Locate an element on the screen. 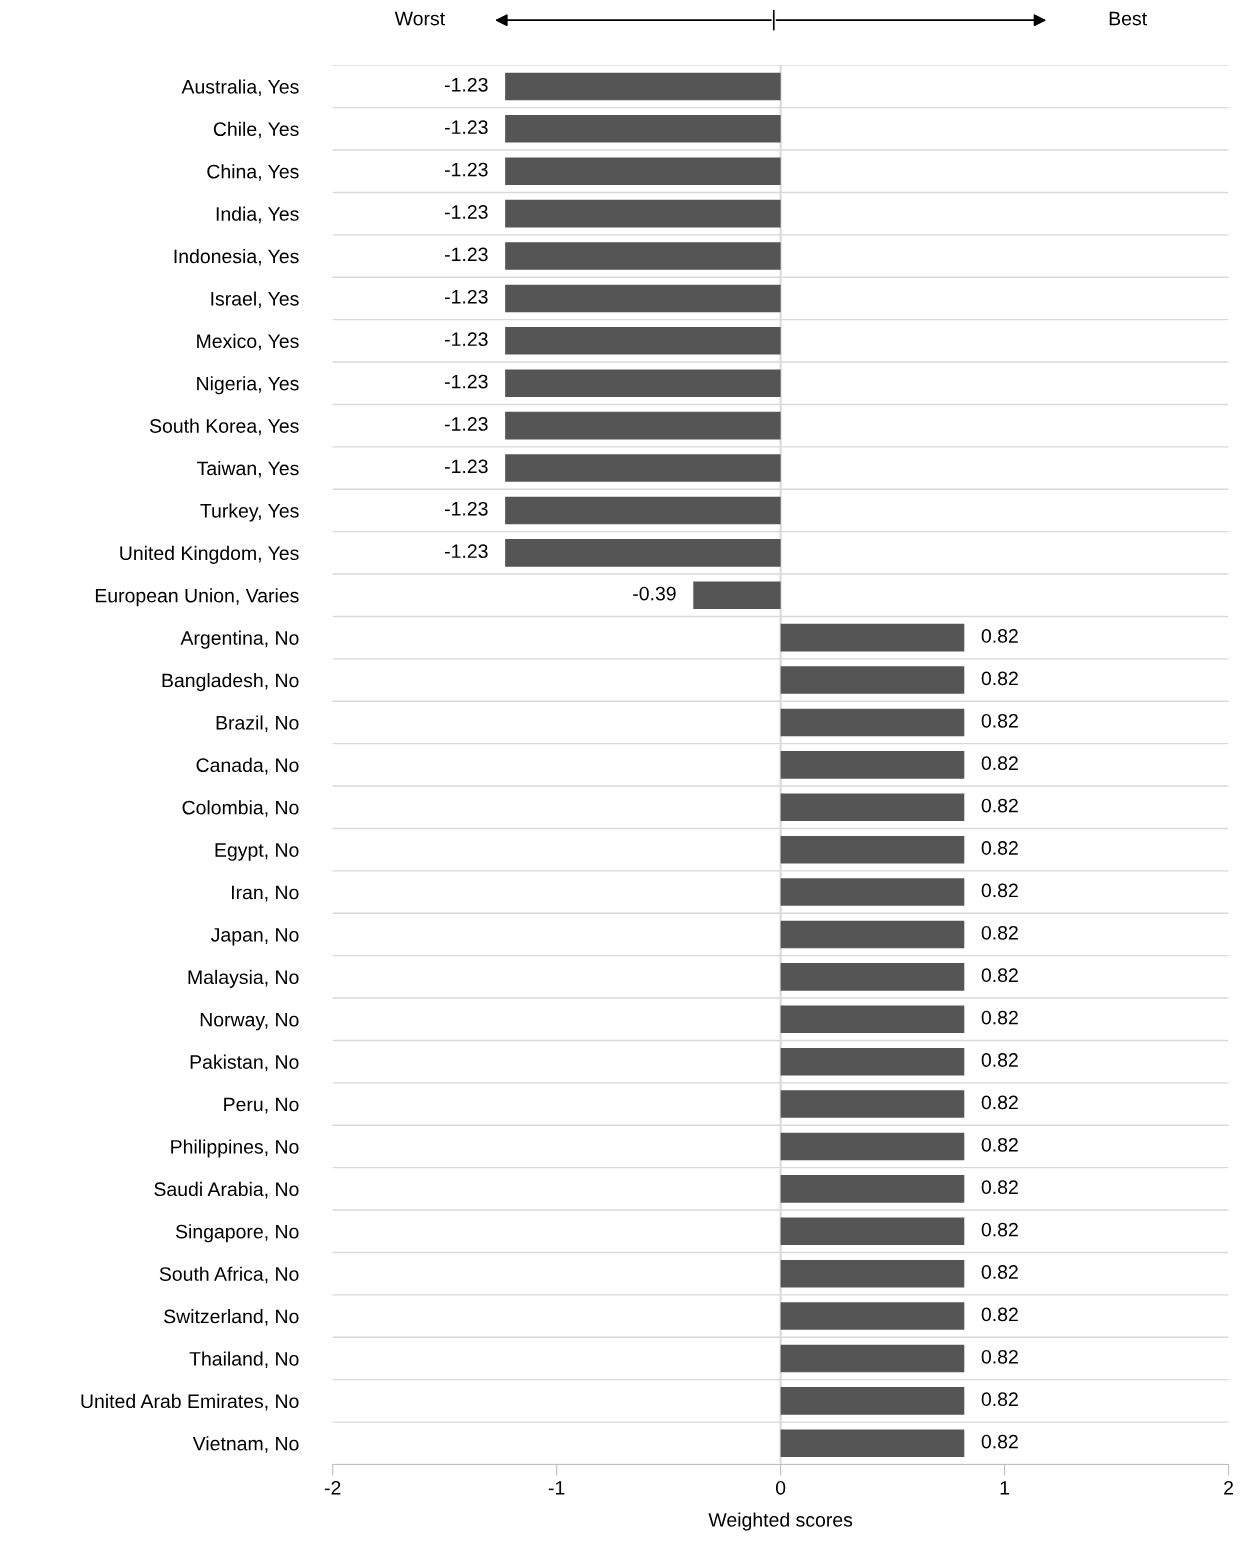 This screenshot has height=1553, width=1246. y-tick-label: Malaysia, No is located at coordinates (243, 978).